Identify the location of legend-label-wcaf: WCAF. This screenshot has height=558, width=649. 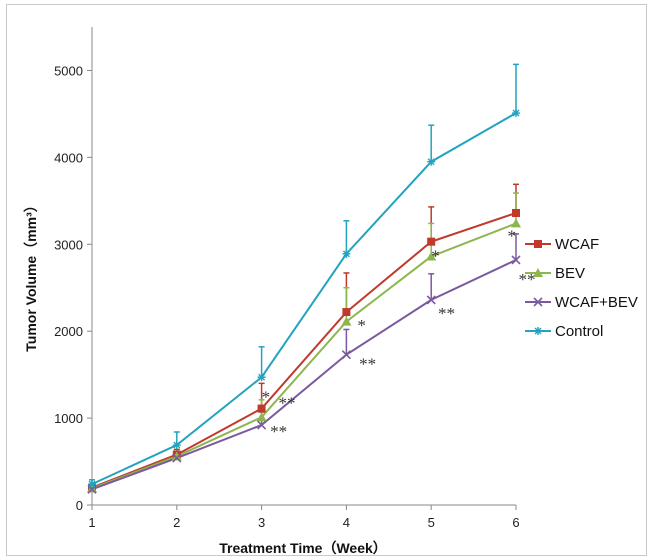
(577, 244).